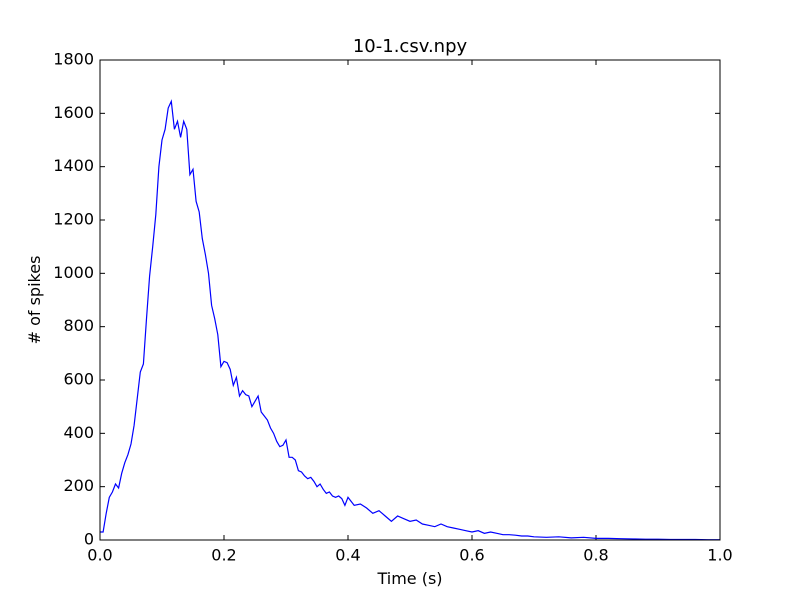  What do you see at coordinates (78, 379) in the screenshot?
I see `y-tick-label: 600` at bounding box center [78, 379].